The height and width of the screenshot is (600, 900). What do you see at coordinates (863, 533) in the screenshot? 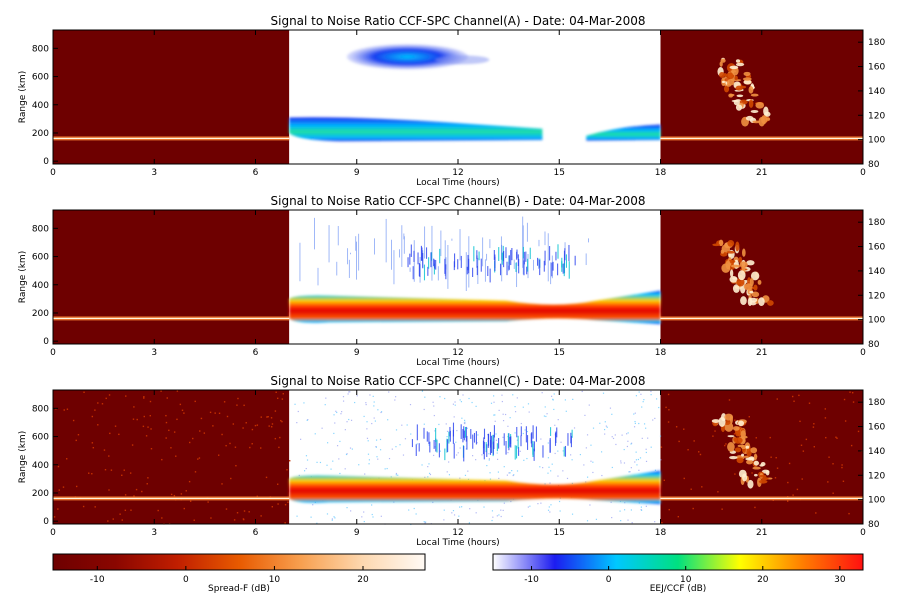
I see `x-tick-label: 0` at bounding box center [863, 533].